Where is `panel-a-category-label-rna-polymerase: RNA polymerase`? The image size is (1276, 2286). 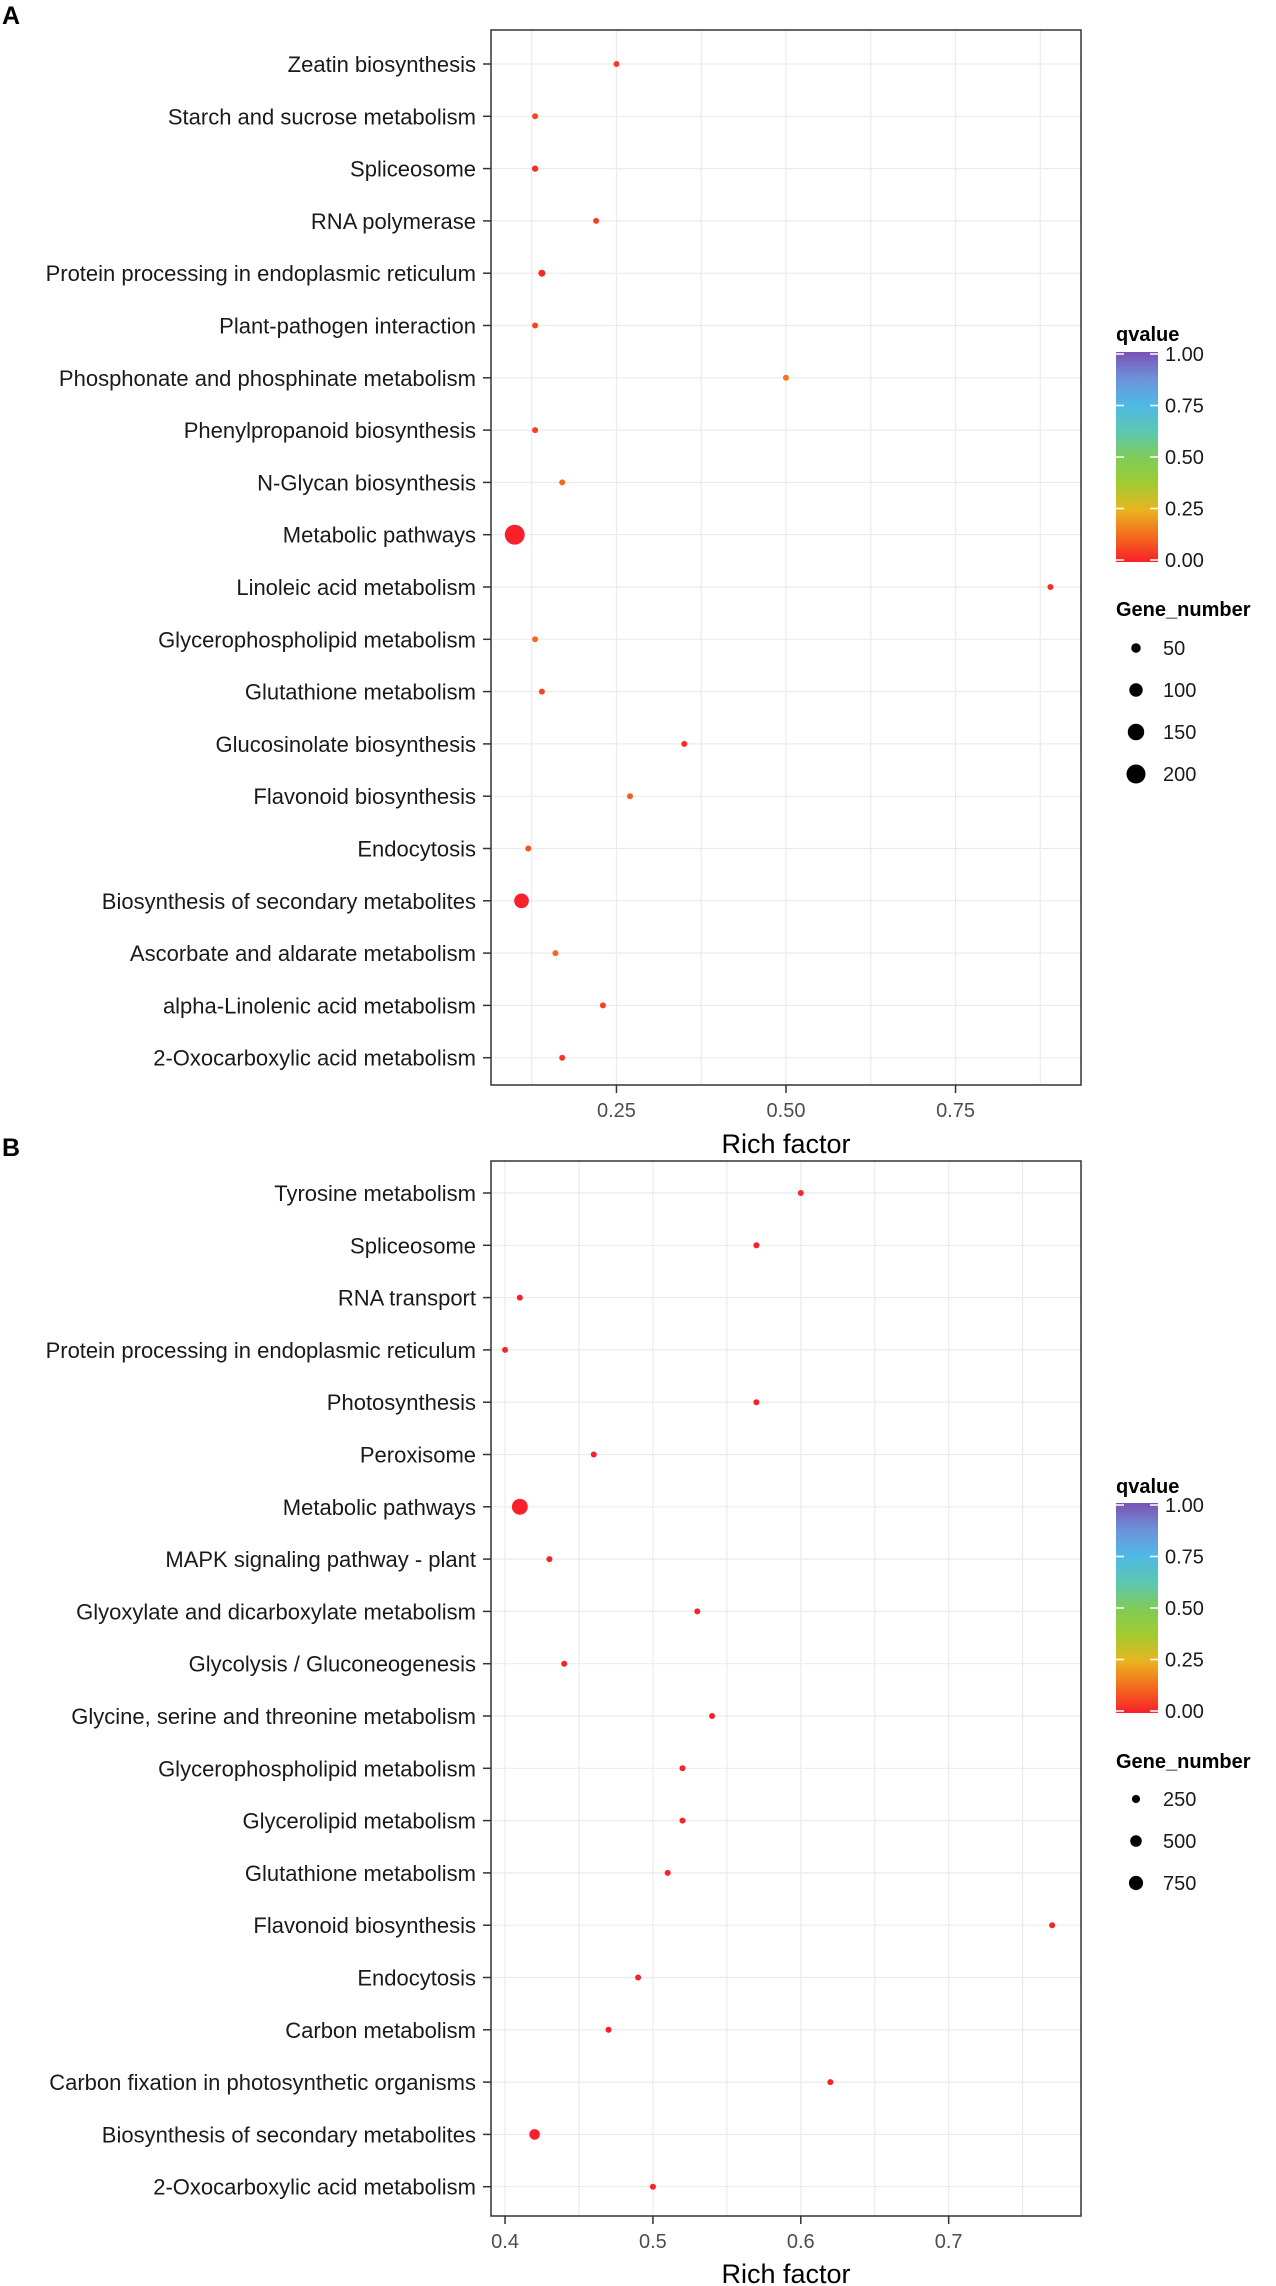
panel-a-category-label-rna-polymerase: RNA polymerase is located at coordinates (393, 221).